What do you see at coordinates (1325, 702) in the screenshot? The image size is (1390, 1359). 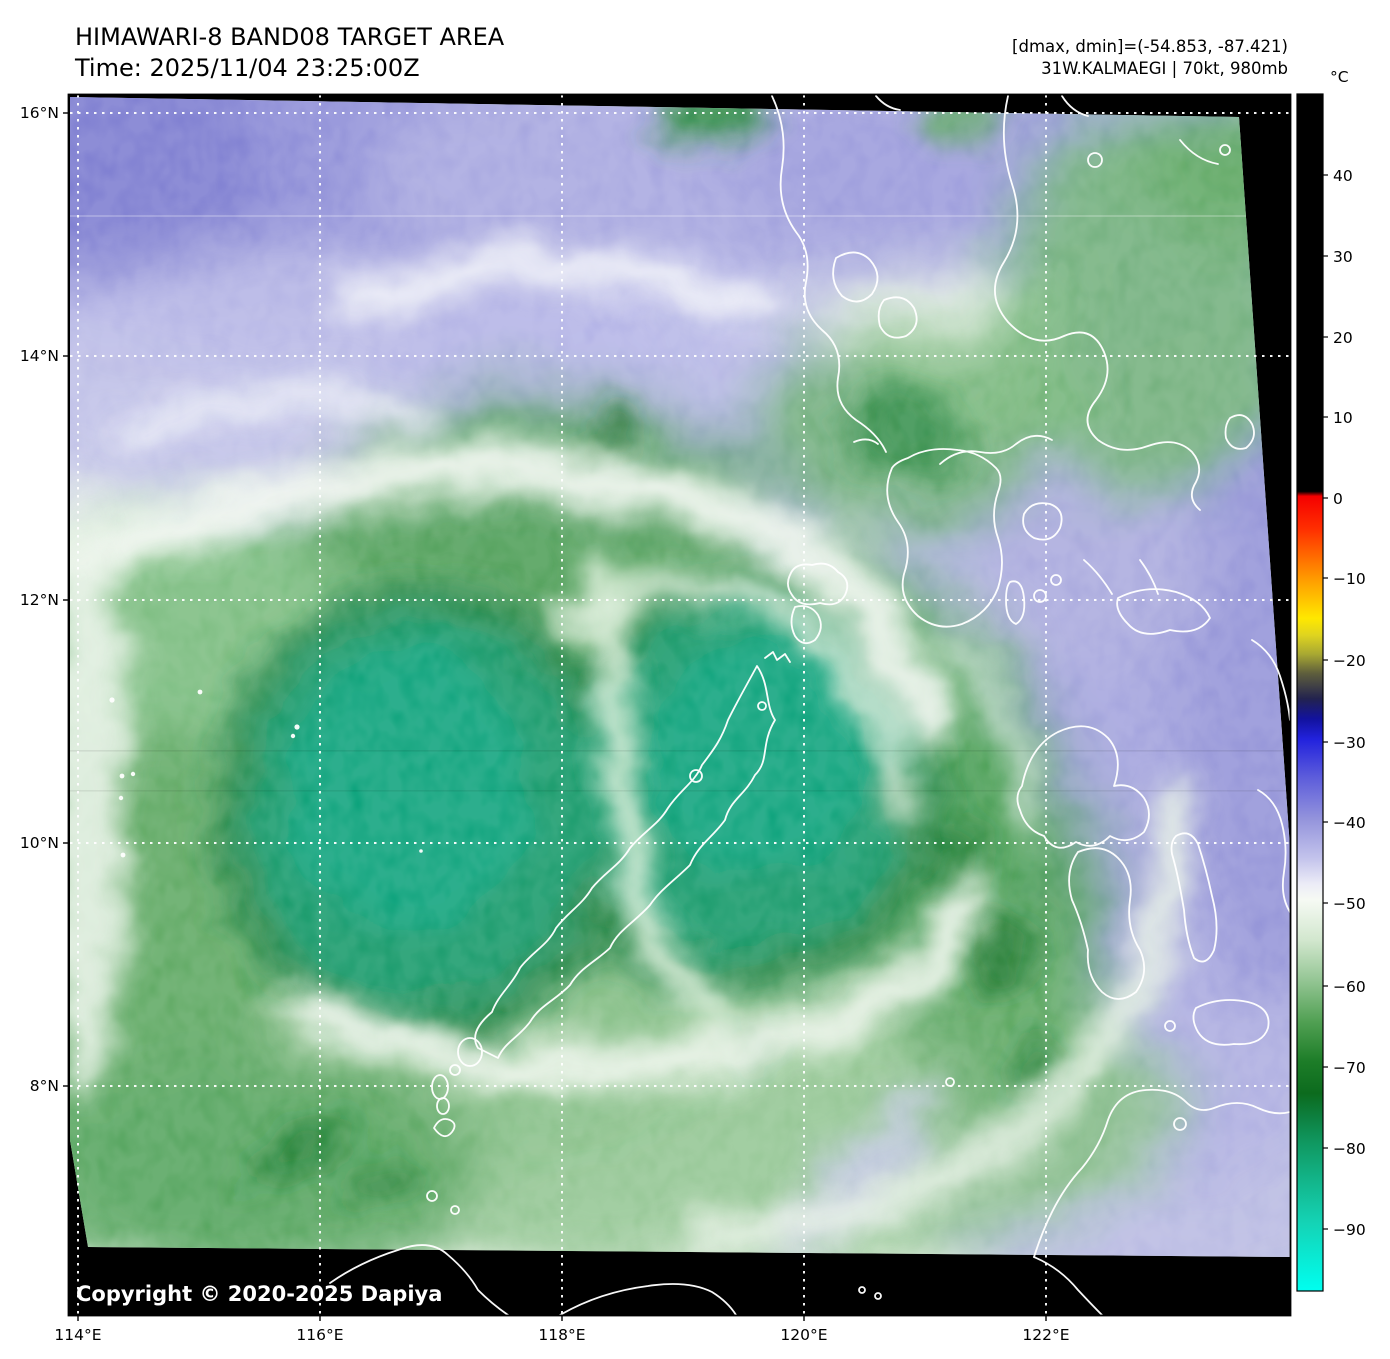 I see `colorbar-ticks` at bounding box center [1325, 702].